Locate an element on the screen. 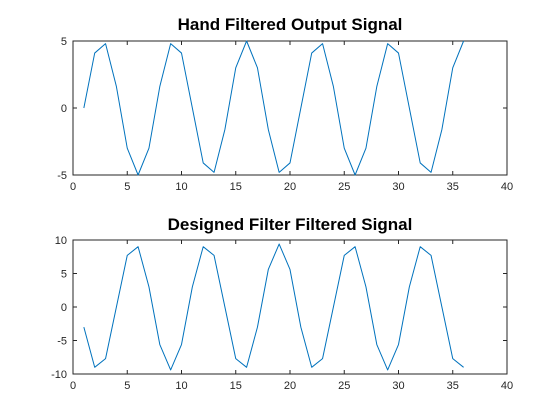 This screenshot has height=420, width=560. chart-title: Hand Filtered Output Signal is located at coordinates (290, 24).